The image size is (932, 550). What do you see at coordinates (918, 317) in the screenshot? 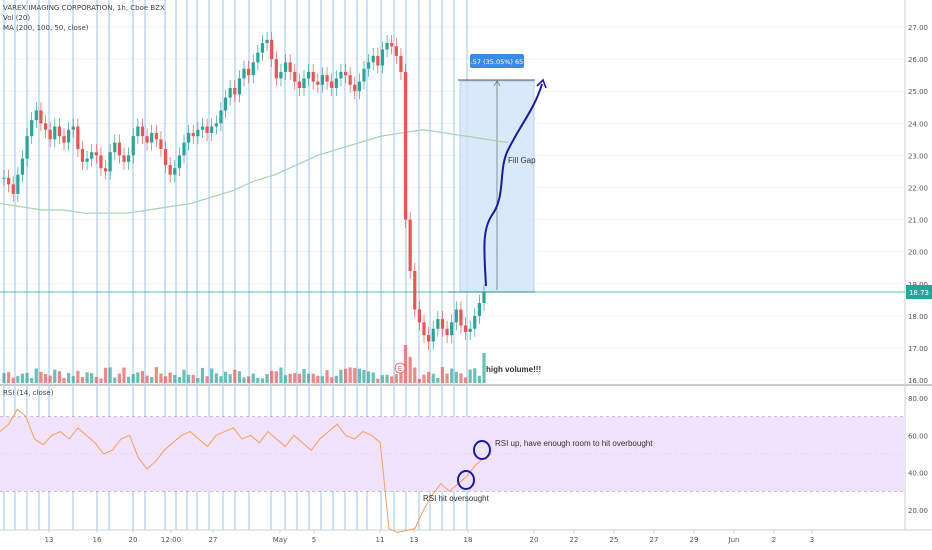
I see `price-tick-label: 18.00` at bounding box center [918, 317].